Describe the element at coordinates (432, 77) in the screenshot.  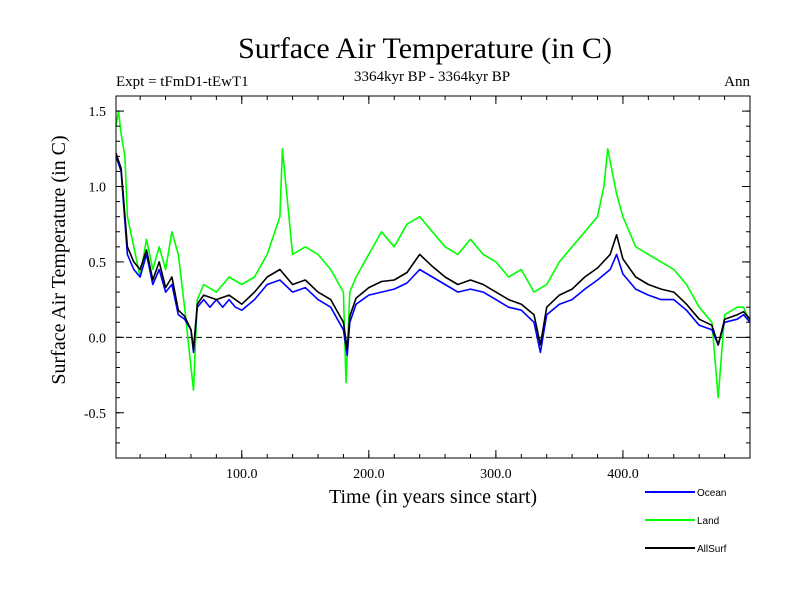
I see `chart-subtitle: 3364kyr BP - 3364kyr BP` at that location.